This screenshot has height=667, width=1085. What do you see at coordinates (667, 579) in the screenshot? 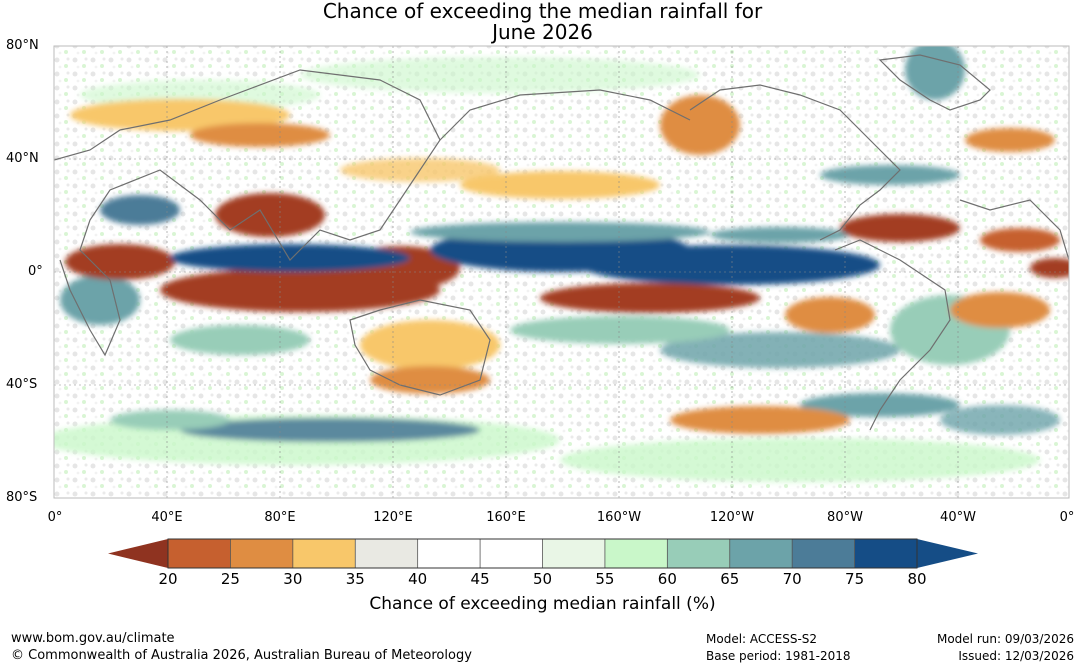
I see `colorbar-tick-label: 60` at bounding box center [667, 579].